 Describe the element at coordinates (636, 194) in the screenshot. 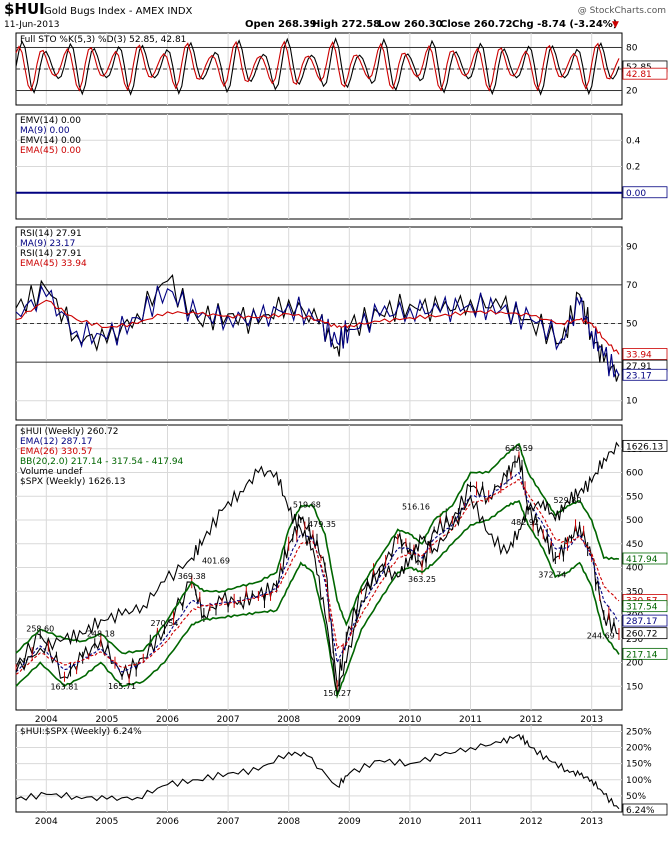

I see `value-label: 0.00` at that location.